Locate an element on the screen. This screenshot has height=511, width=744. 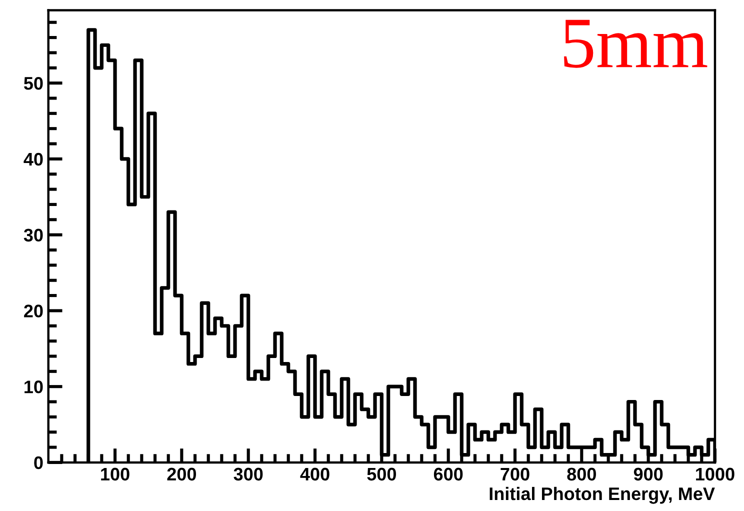
x-tick-label: 500 is located at coordinates (381, 474).